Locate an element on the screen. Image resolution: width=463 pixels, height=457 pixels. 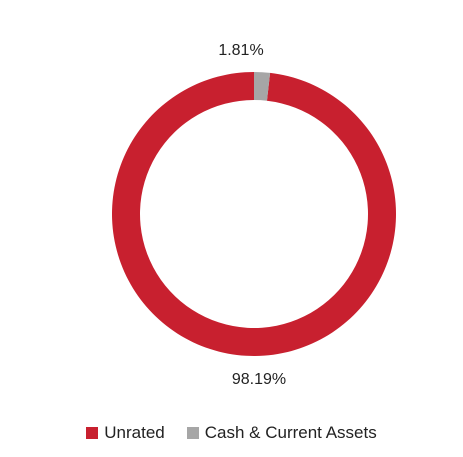
legend-swatch-unrated is located at coordinates (92, 433).